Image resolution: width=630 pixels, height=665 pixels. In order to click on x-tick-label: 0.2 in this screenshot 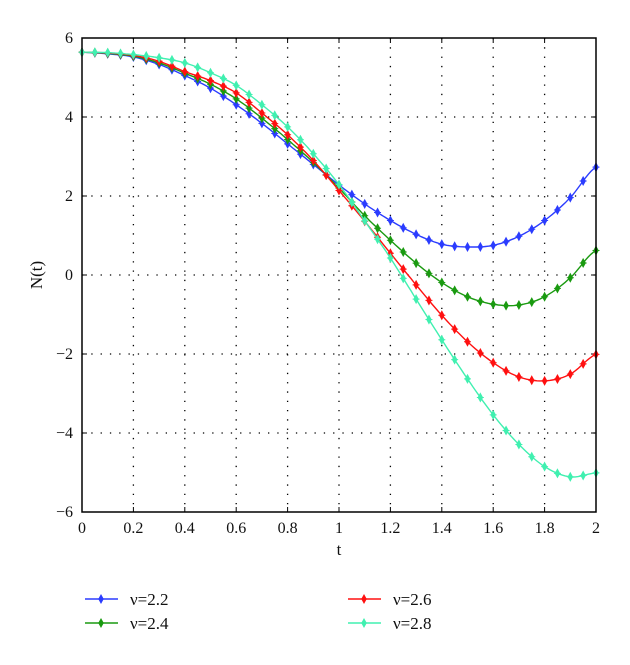, I will do `click(133, 528)`.